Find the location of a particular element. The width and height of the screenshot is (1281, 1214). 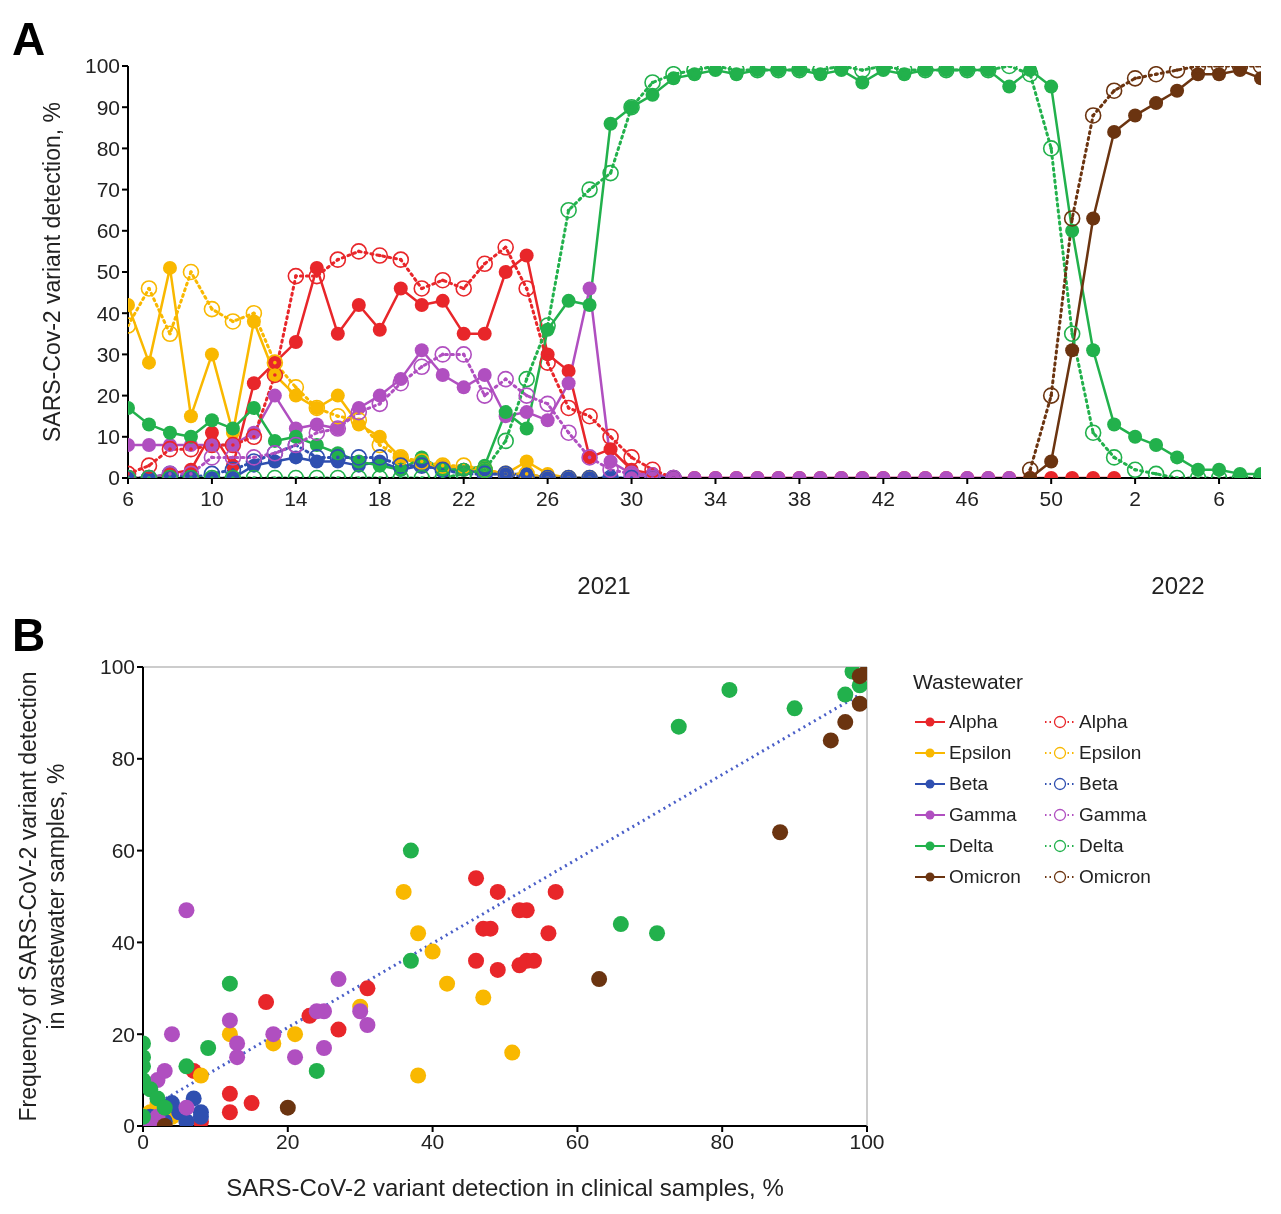

y-tick-label: 10 is located at coordinates (108, 437).